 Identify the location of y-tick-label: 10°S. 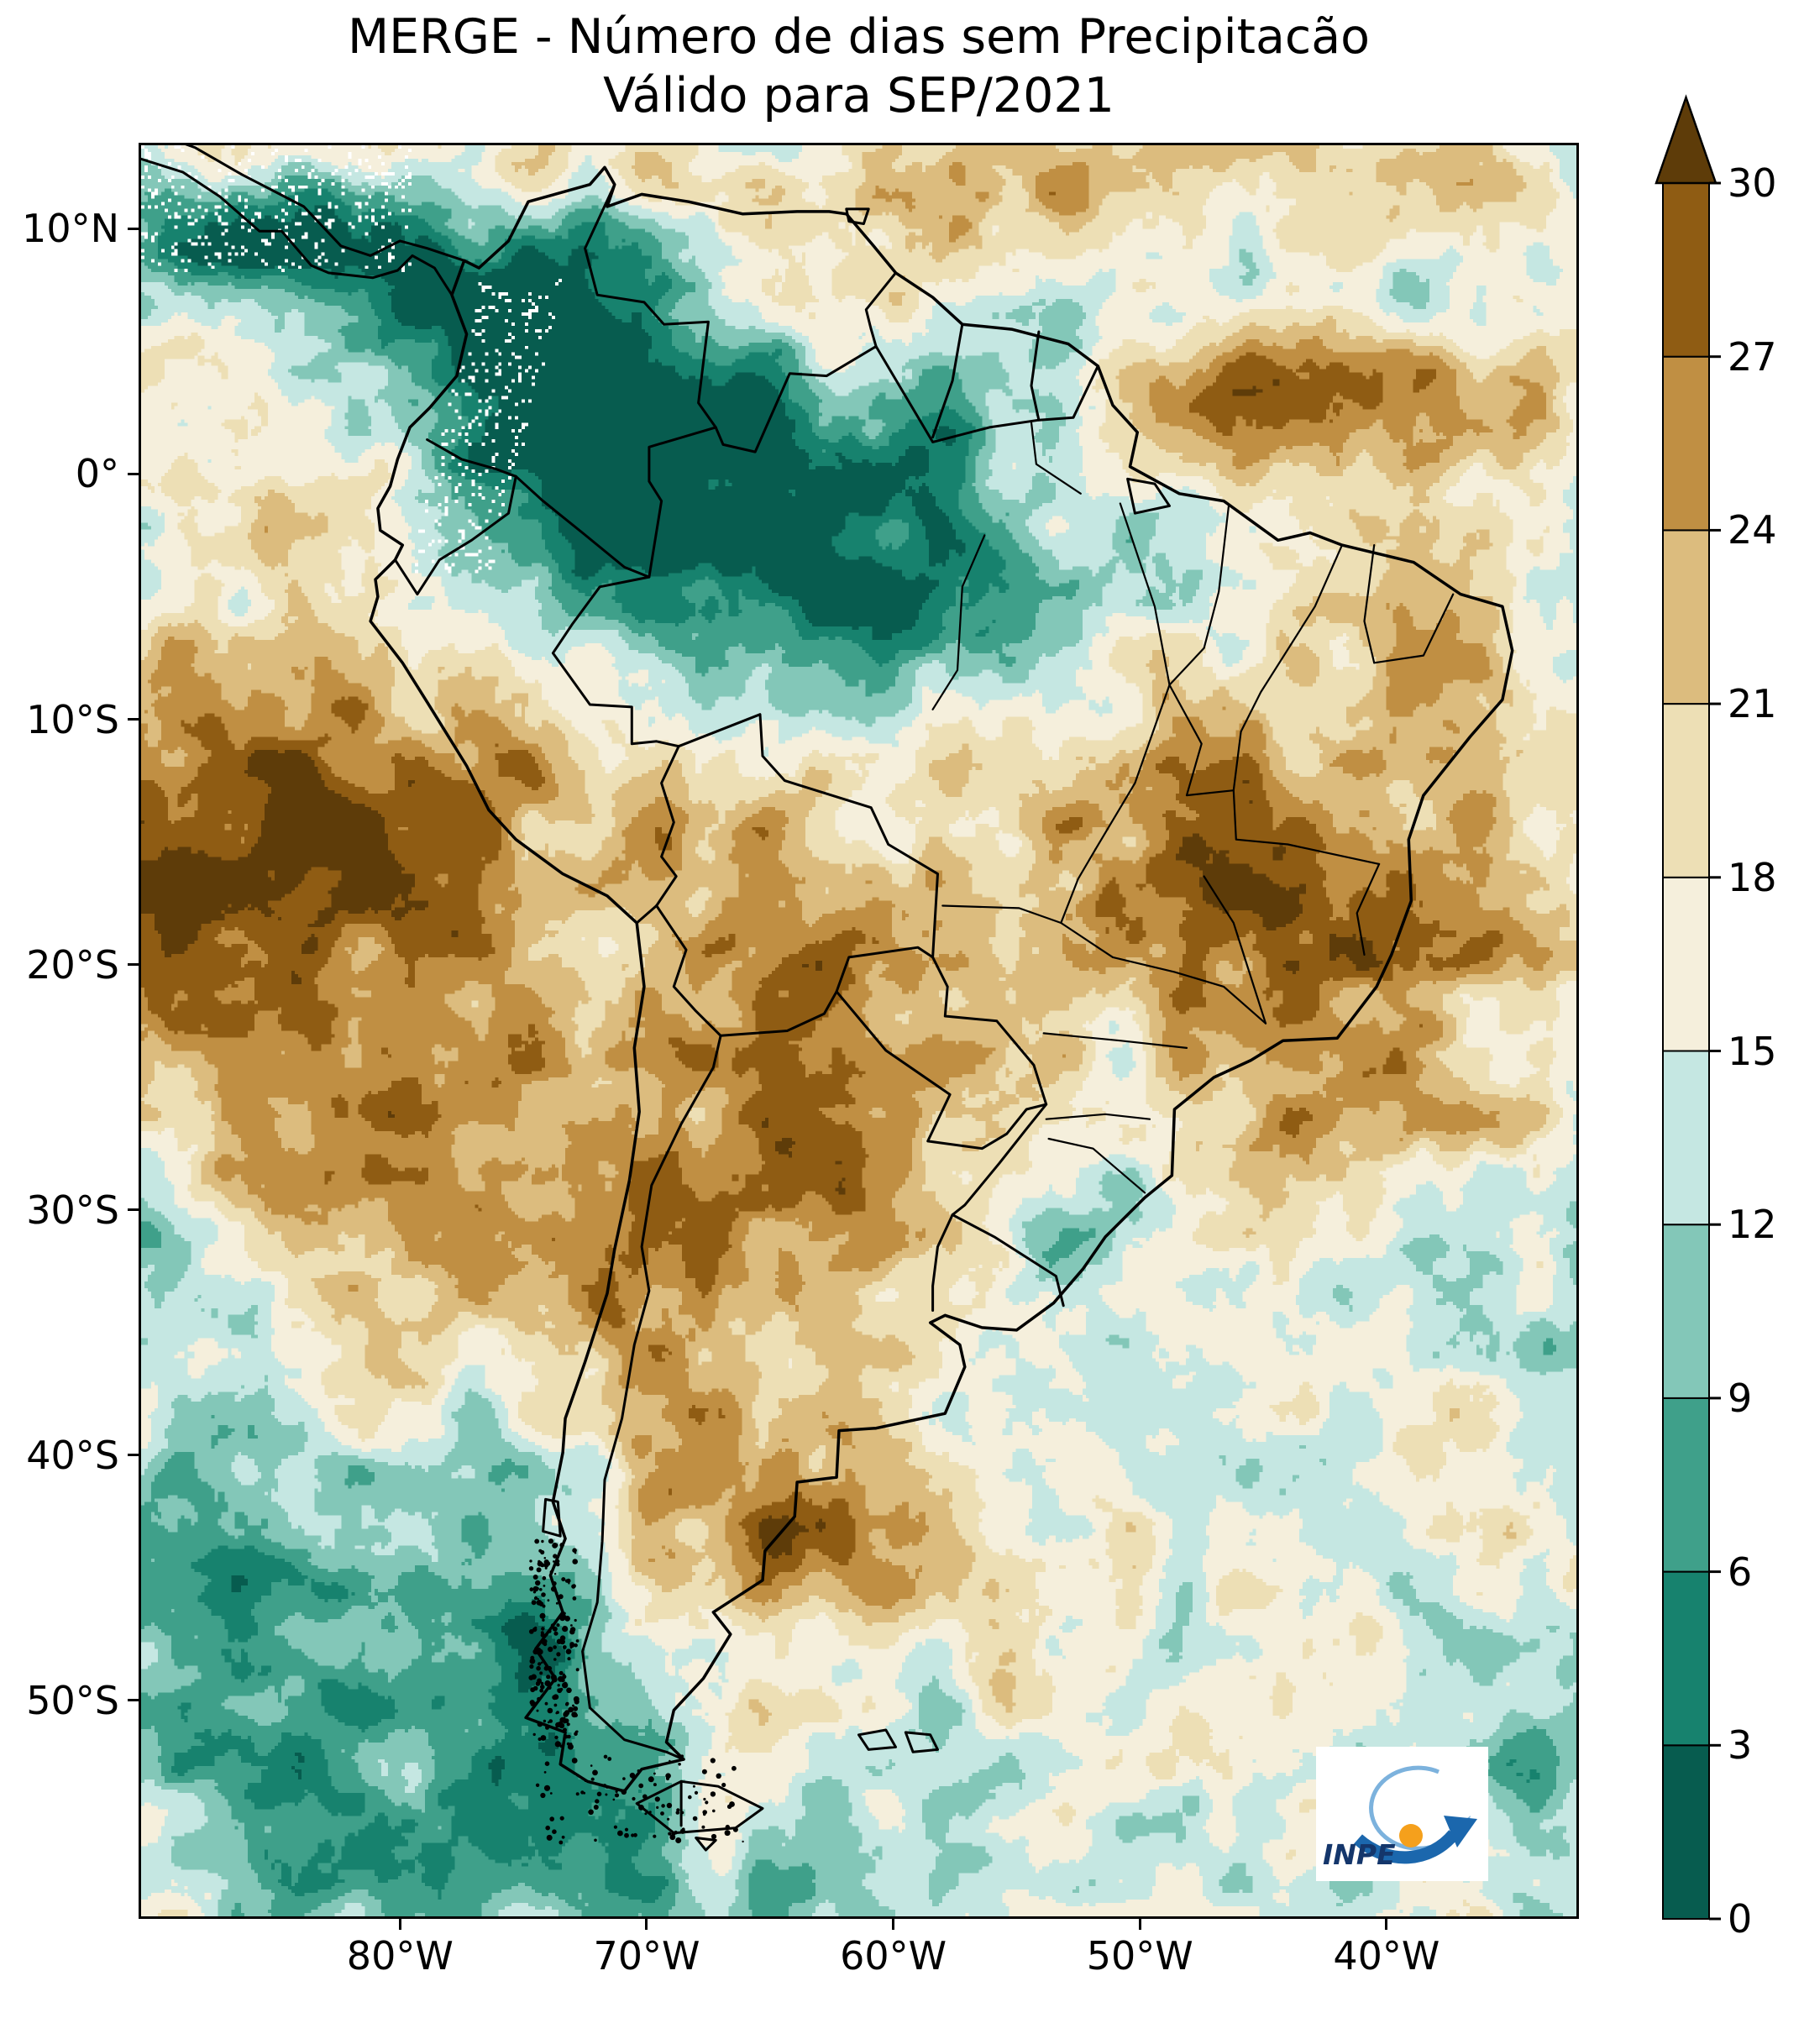
(72, 719).